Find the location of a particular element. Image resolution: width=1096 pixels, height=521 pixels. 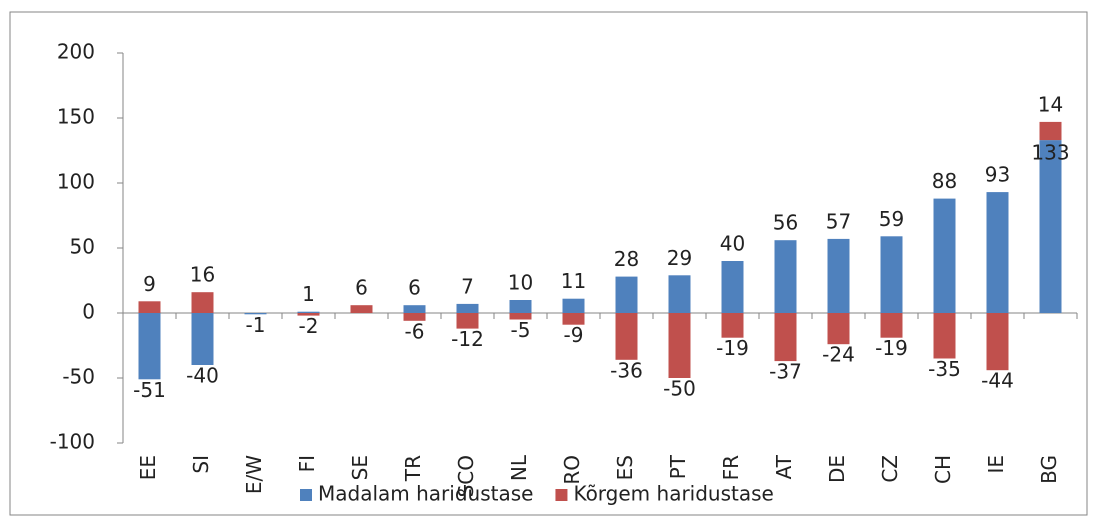

data-label: -9 is located at coordinates (574, 335).